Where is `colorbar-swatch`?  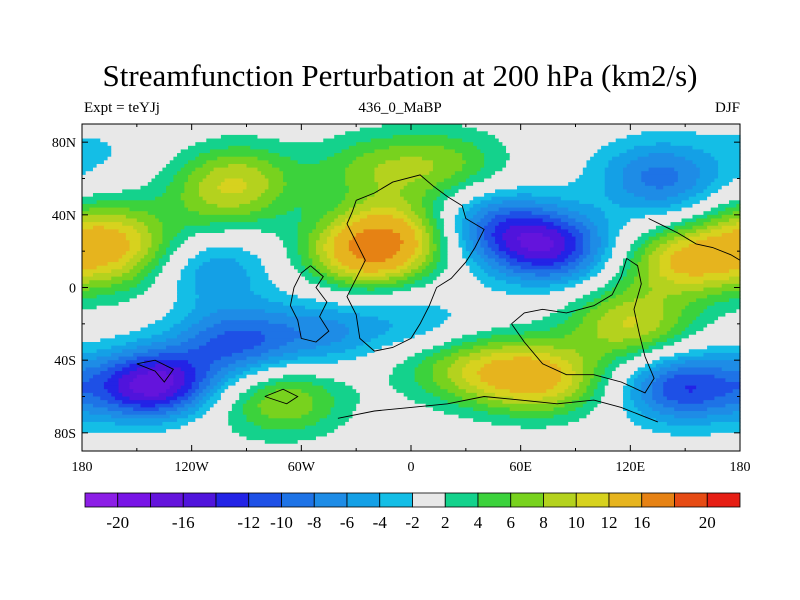
colorbar-swatch is located at coordinates (101, 500).